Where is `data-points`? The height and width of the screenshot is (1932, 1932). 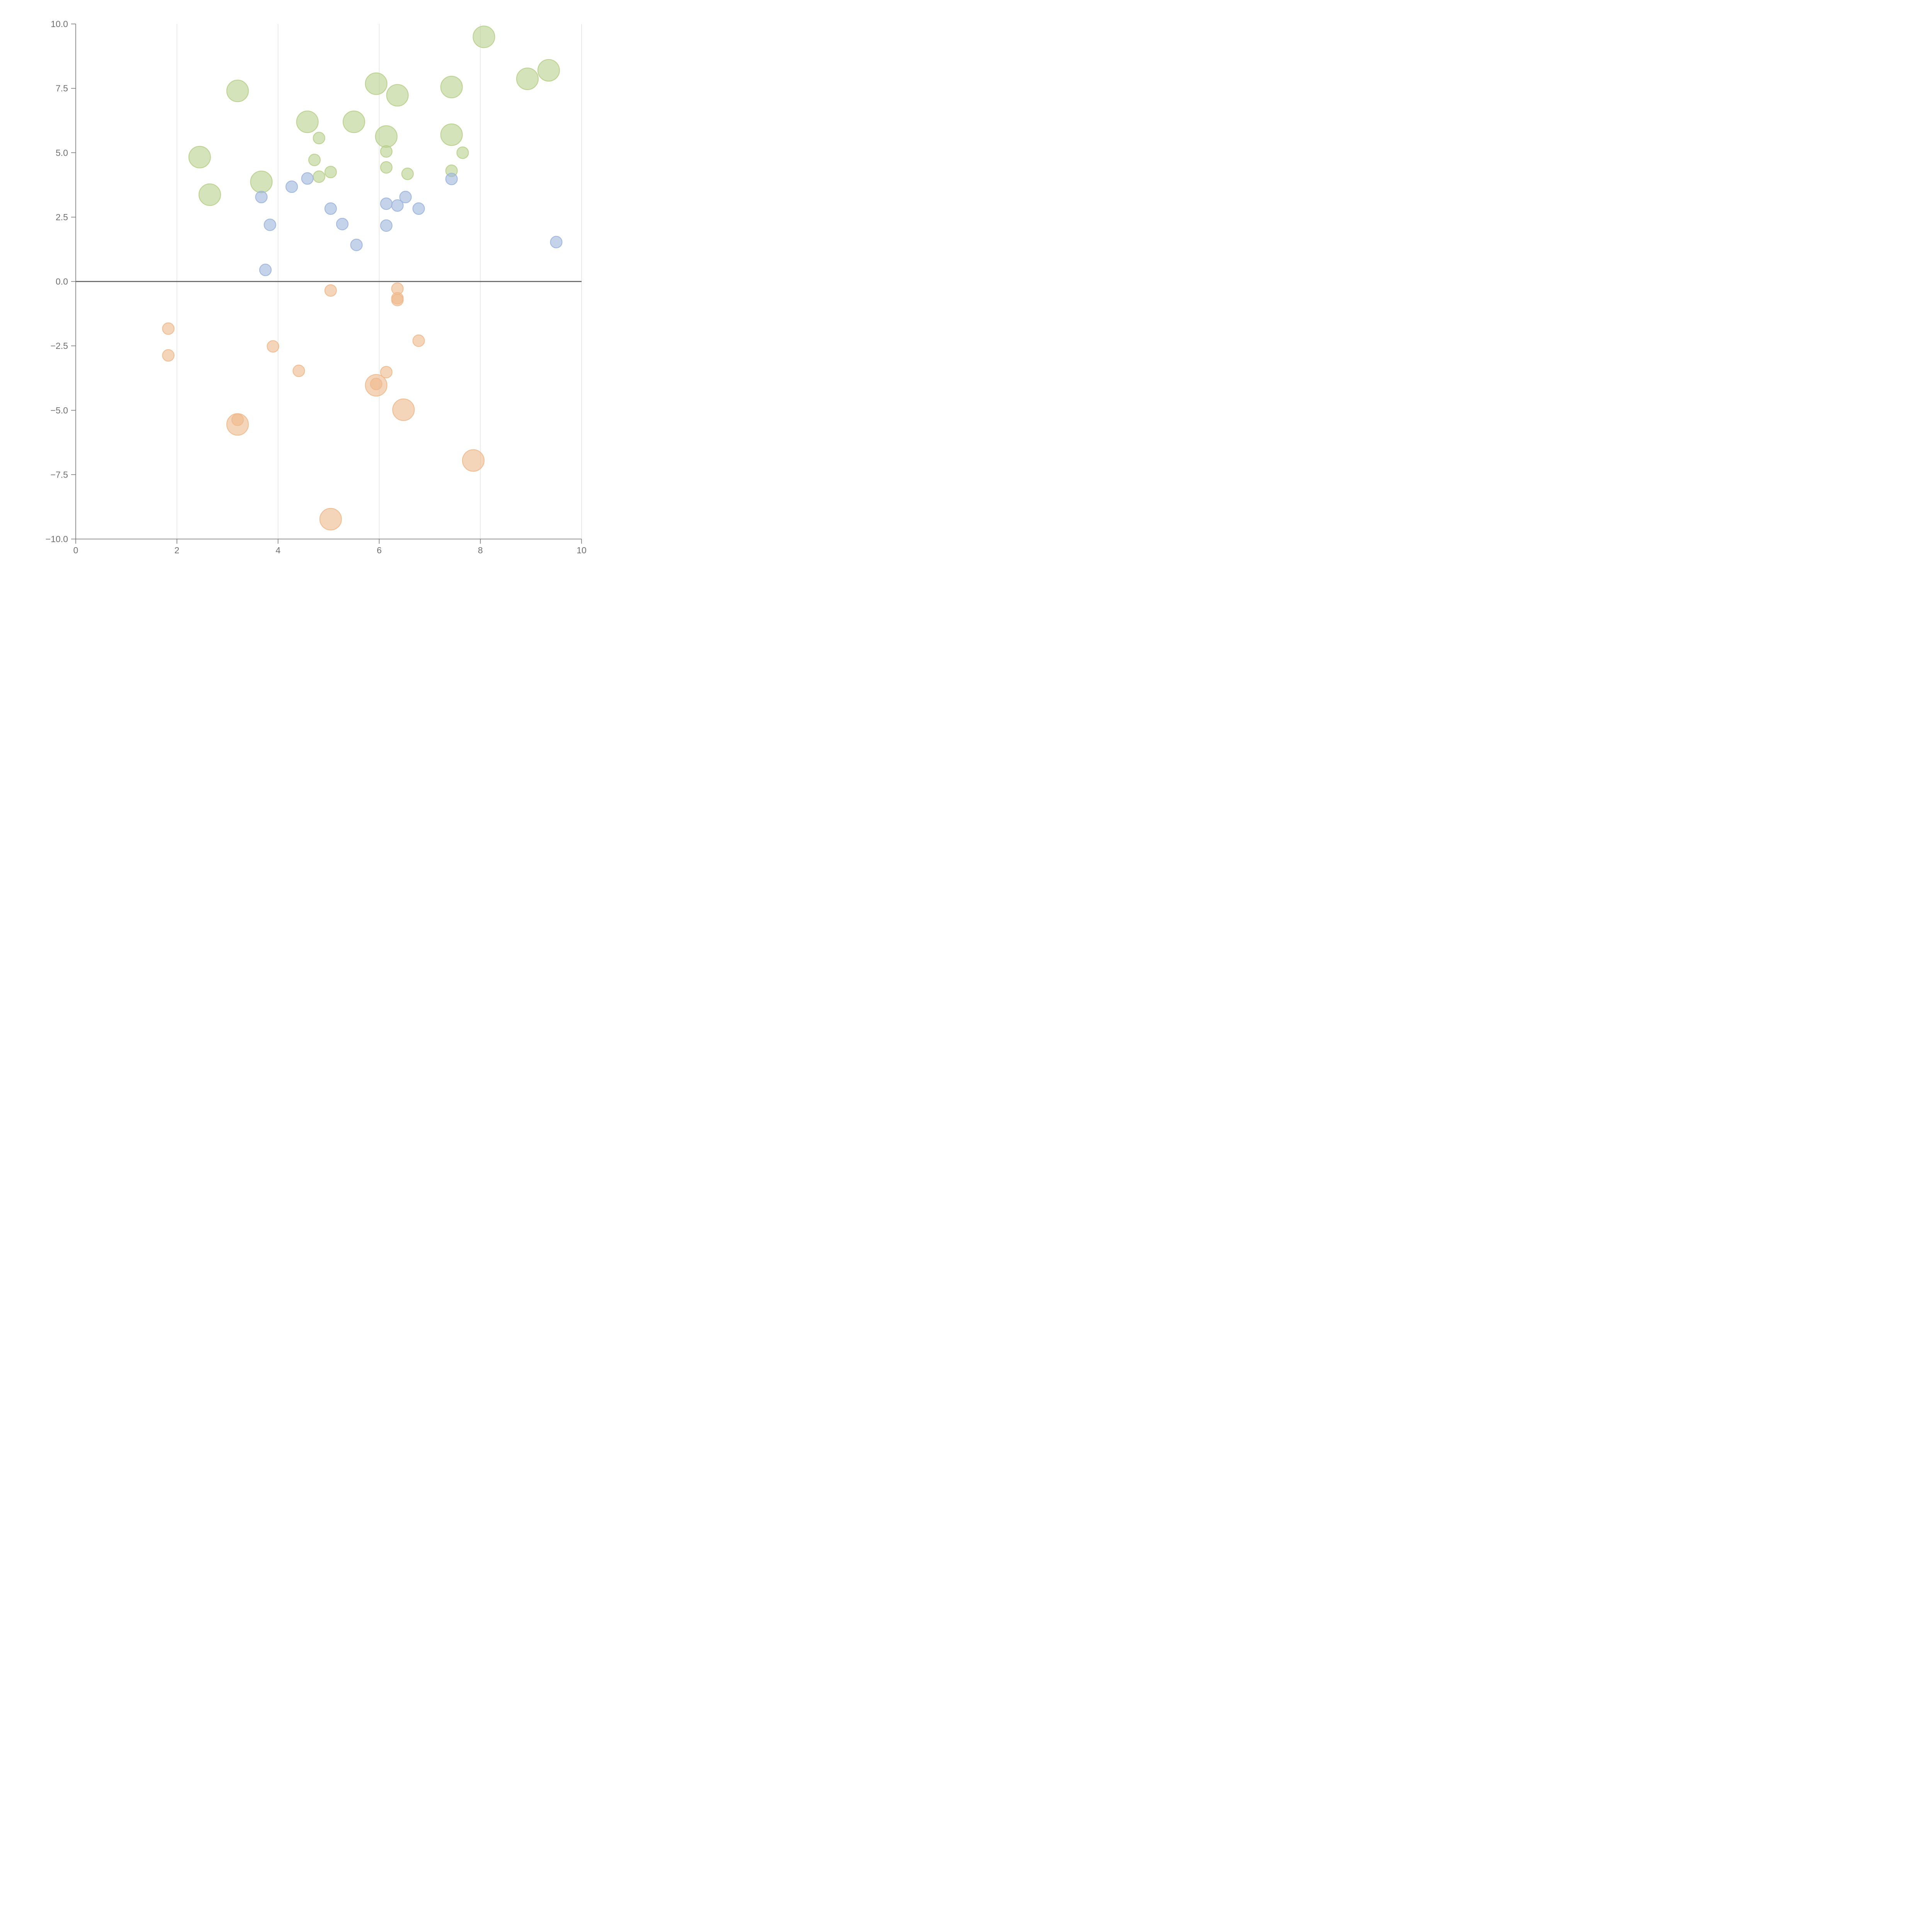
data-points is located at coordinates (362, 278).